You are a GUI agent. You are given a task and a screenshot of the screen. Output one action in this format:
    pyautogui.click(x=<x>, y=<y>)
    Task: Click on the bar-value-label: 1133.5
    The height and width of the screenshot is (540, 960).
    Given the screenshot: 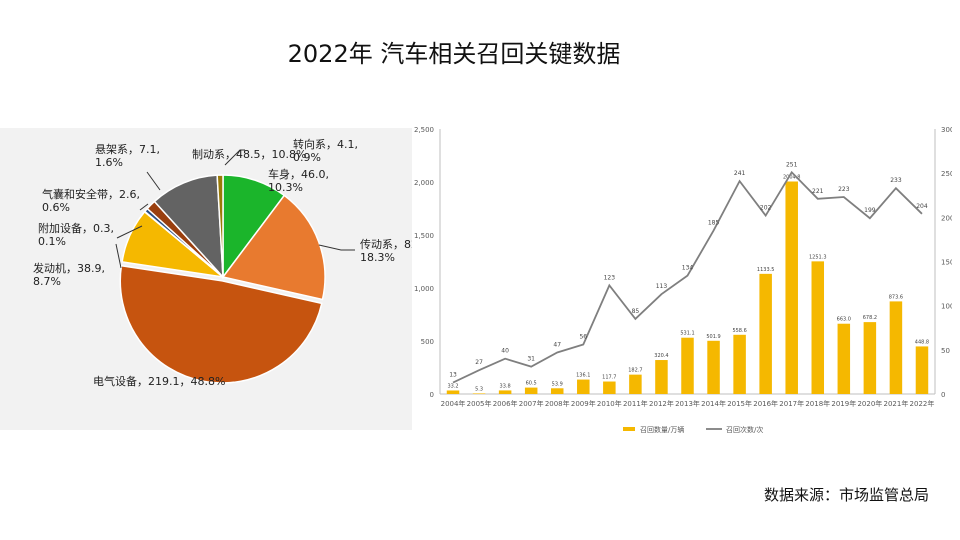 What is the action you would take?
    pyautogui.click(x=766, y=270)
    